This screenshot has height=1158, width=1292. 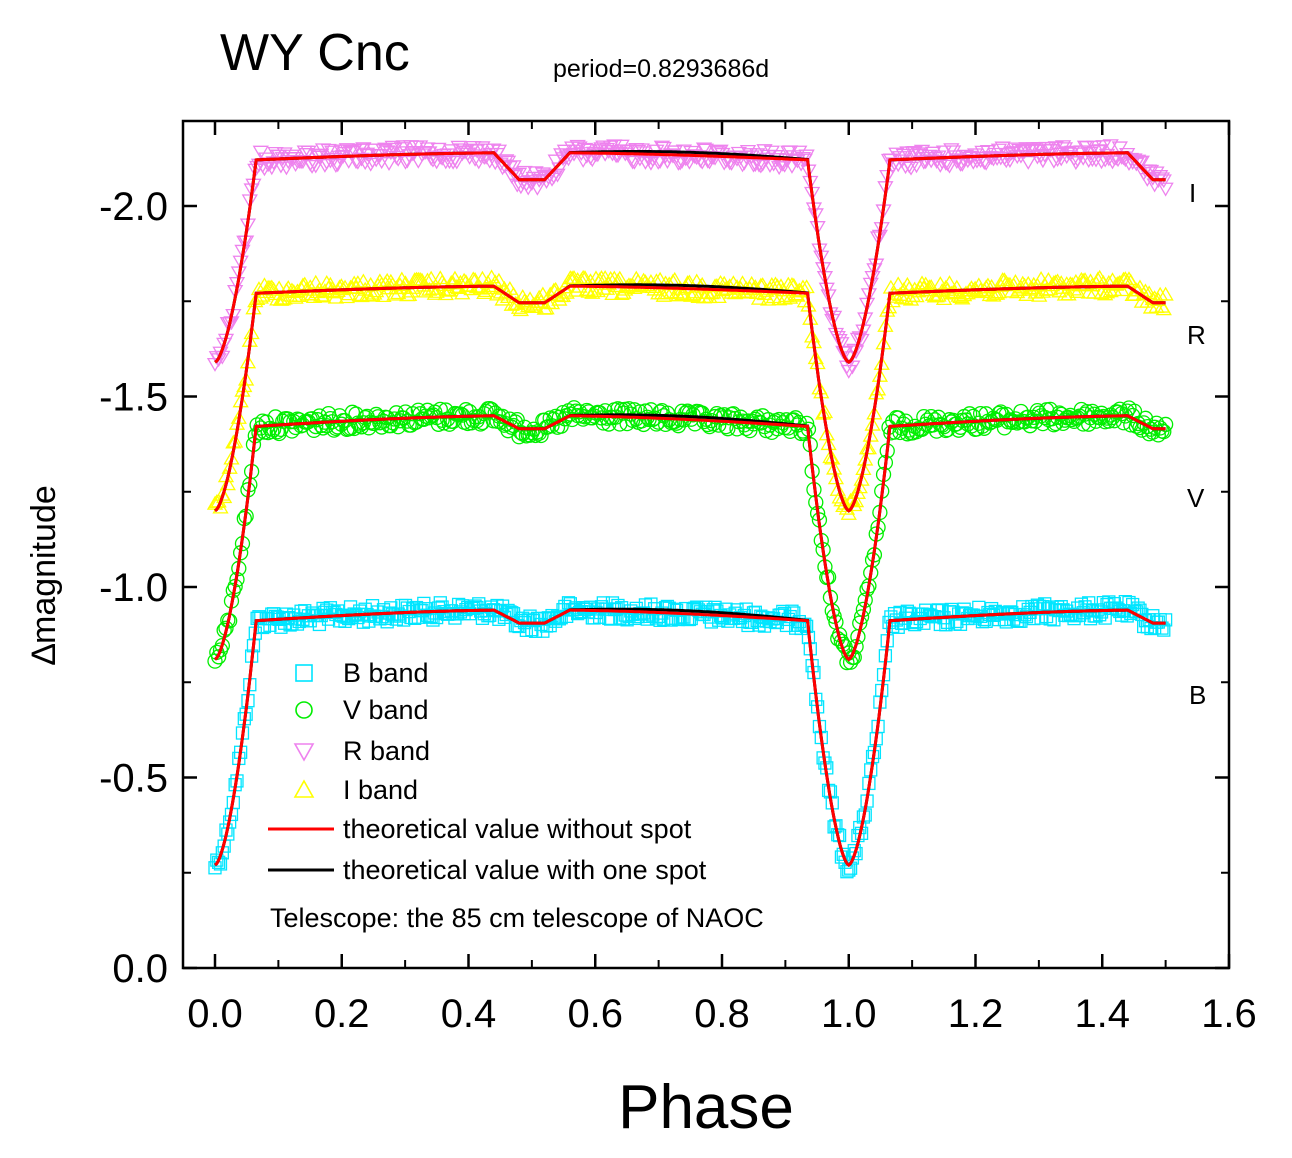 What do you see at coordinates (133, 207) in the screenshot?
I see `y-tick-label: -2.0` at bounding box center [133, 207].